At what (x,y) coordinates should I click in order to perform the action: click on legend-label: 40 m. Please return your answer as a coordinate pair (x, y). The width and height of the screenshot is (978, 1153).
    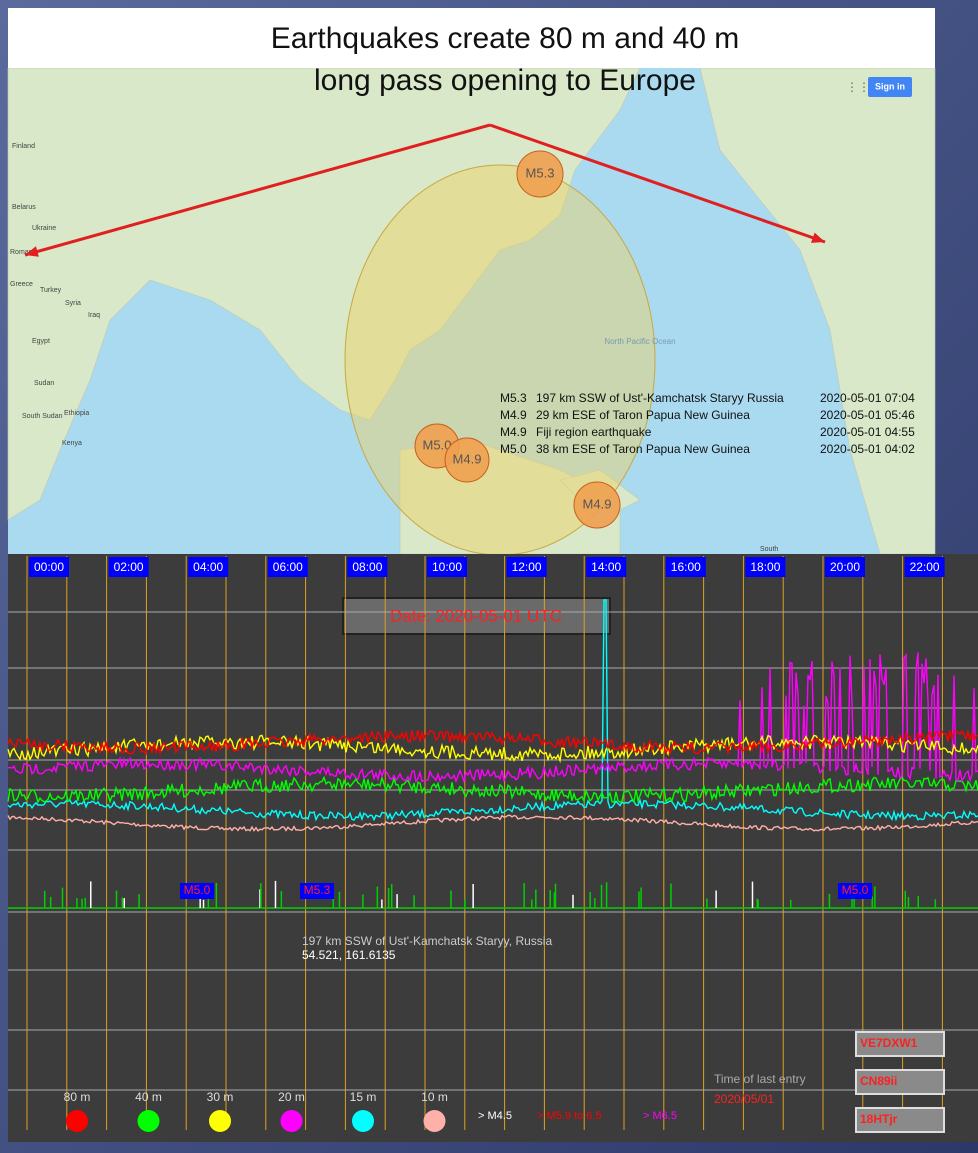
    Looking at the image, I should click on (148, 1097).